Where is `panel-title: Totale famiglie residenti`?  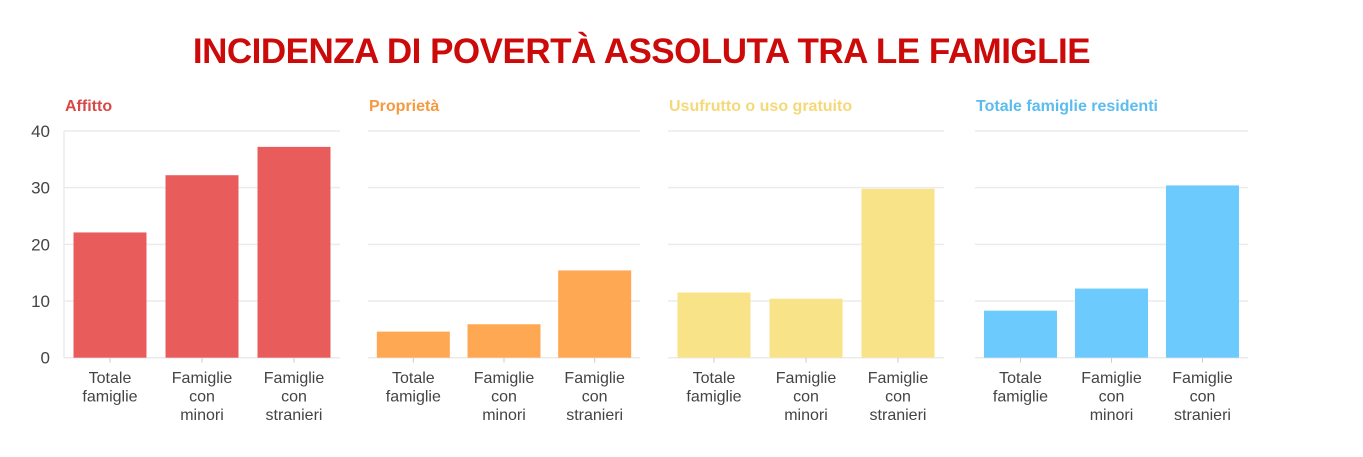 panel-title: Totale famiglie residenti is located at coordinates (1067, 106).